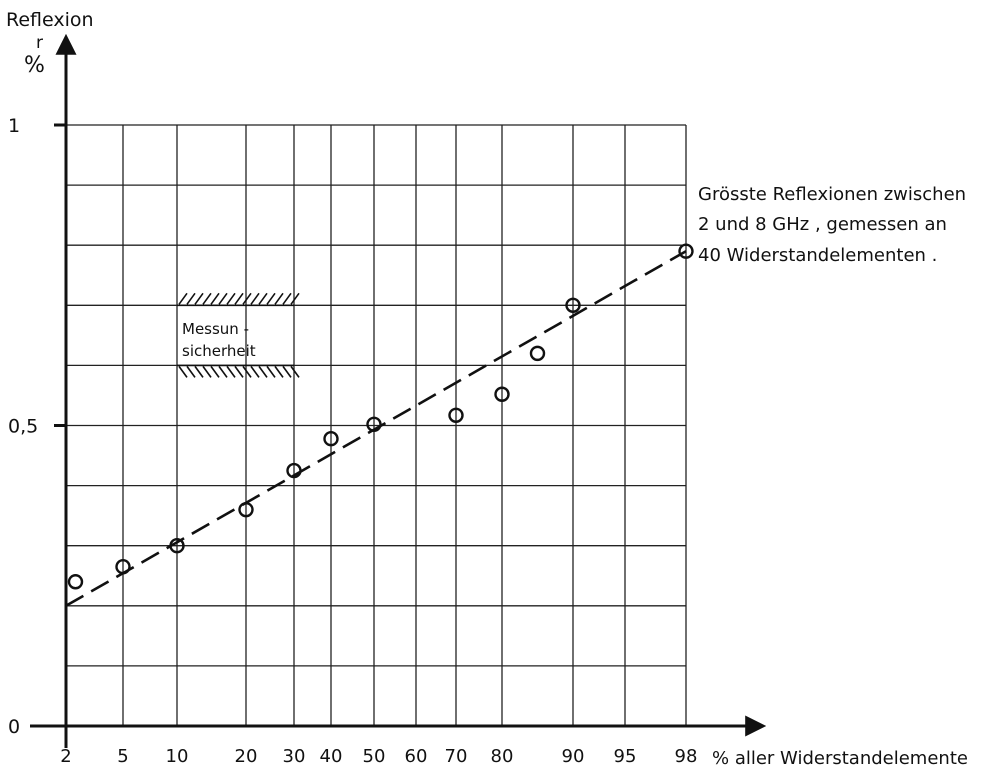 This screenshot has height=771, width=1008. I want to click on x-tick-label: 30, so click(294, 756).